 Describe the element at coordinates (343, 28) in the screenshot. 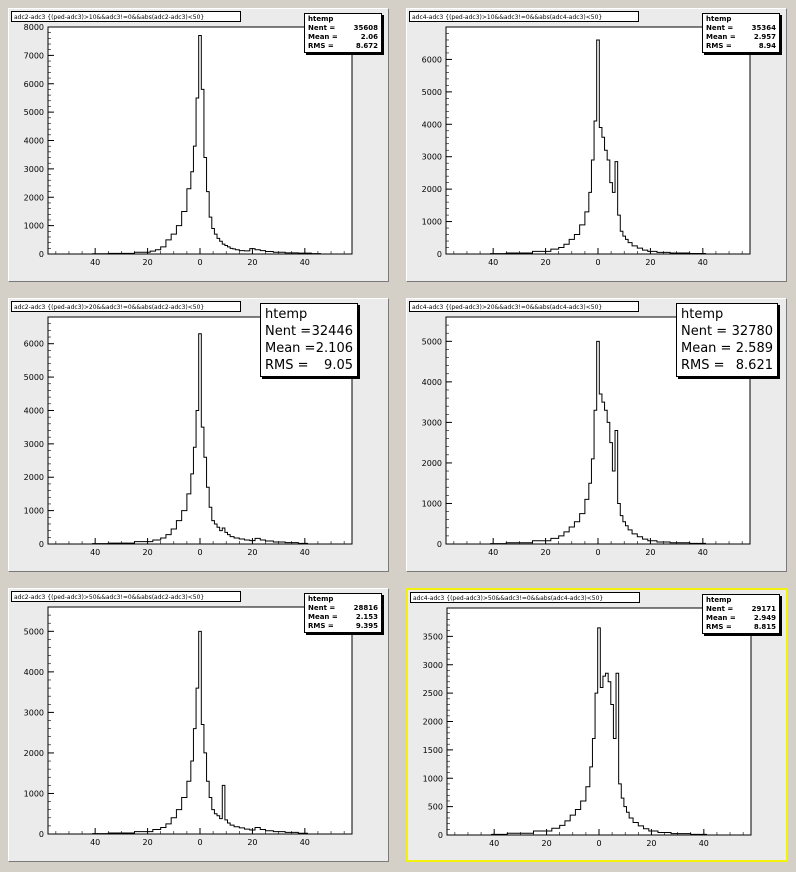

I see `stats-nent: Nent = 35608` at that location.